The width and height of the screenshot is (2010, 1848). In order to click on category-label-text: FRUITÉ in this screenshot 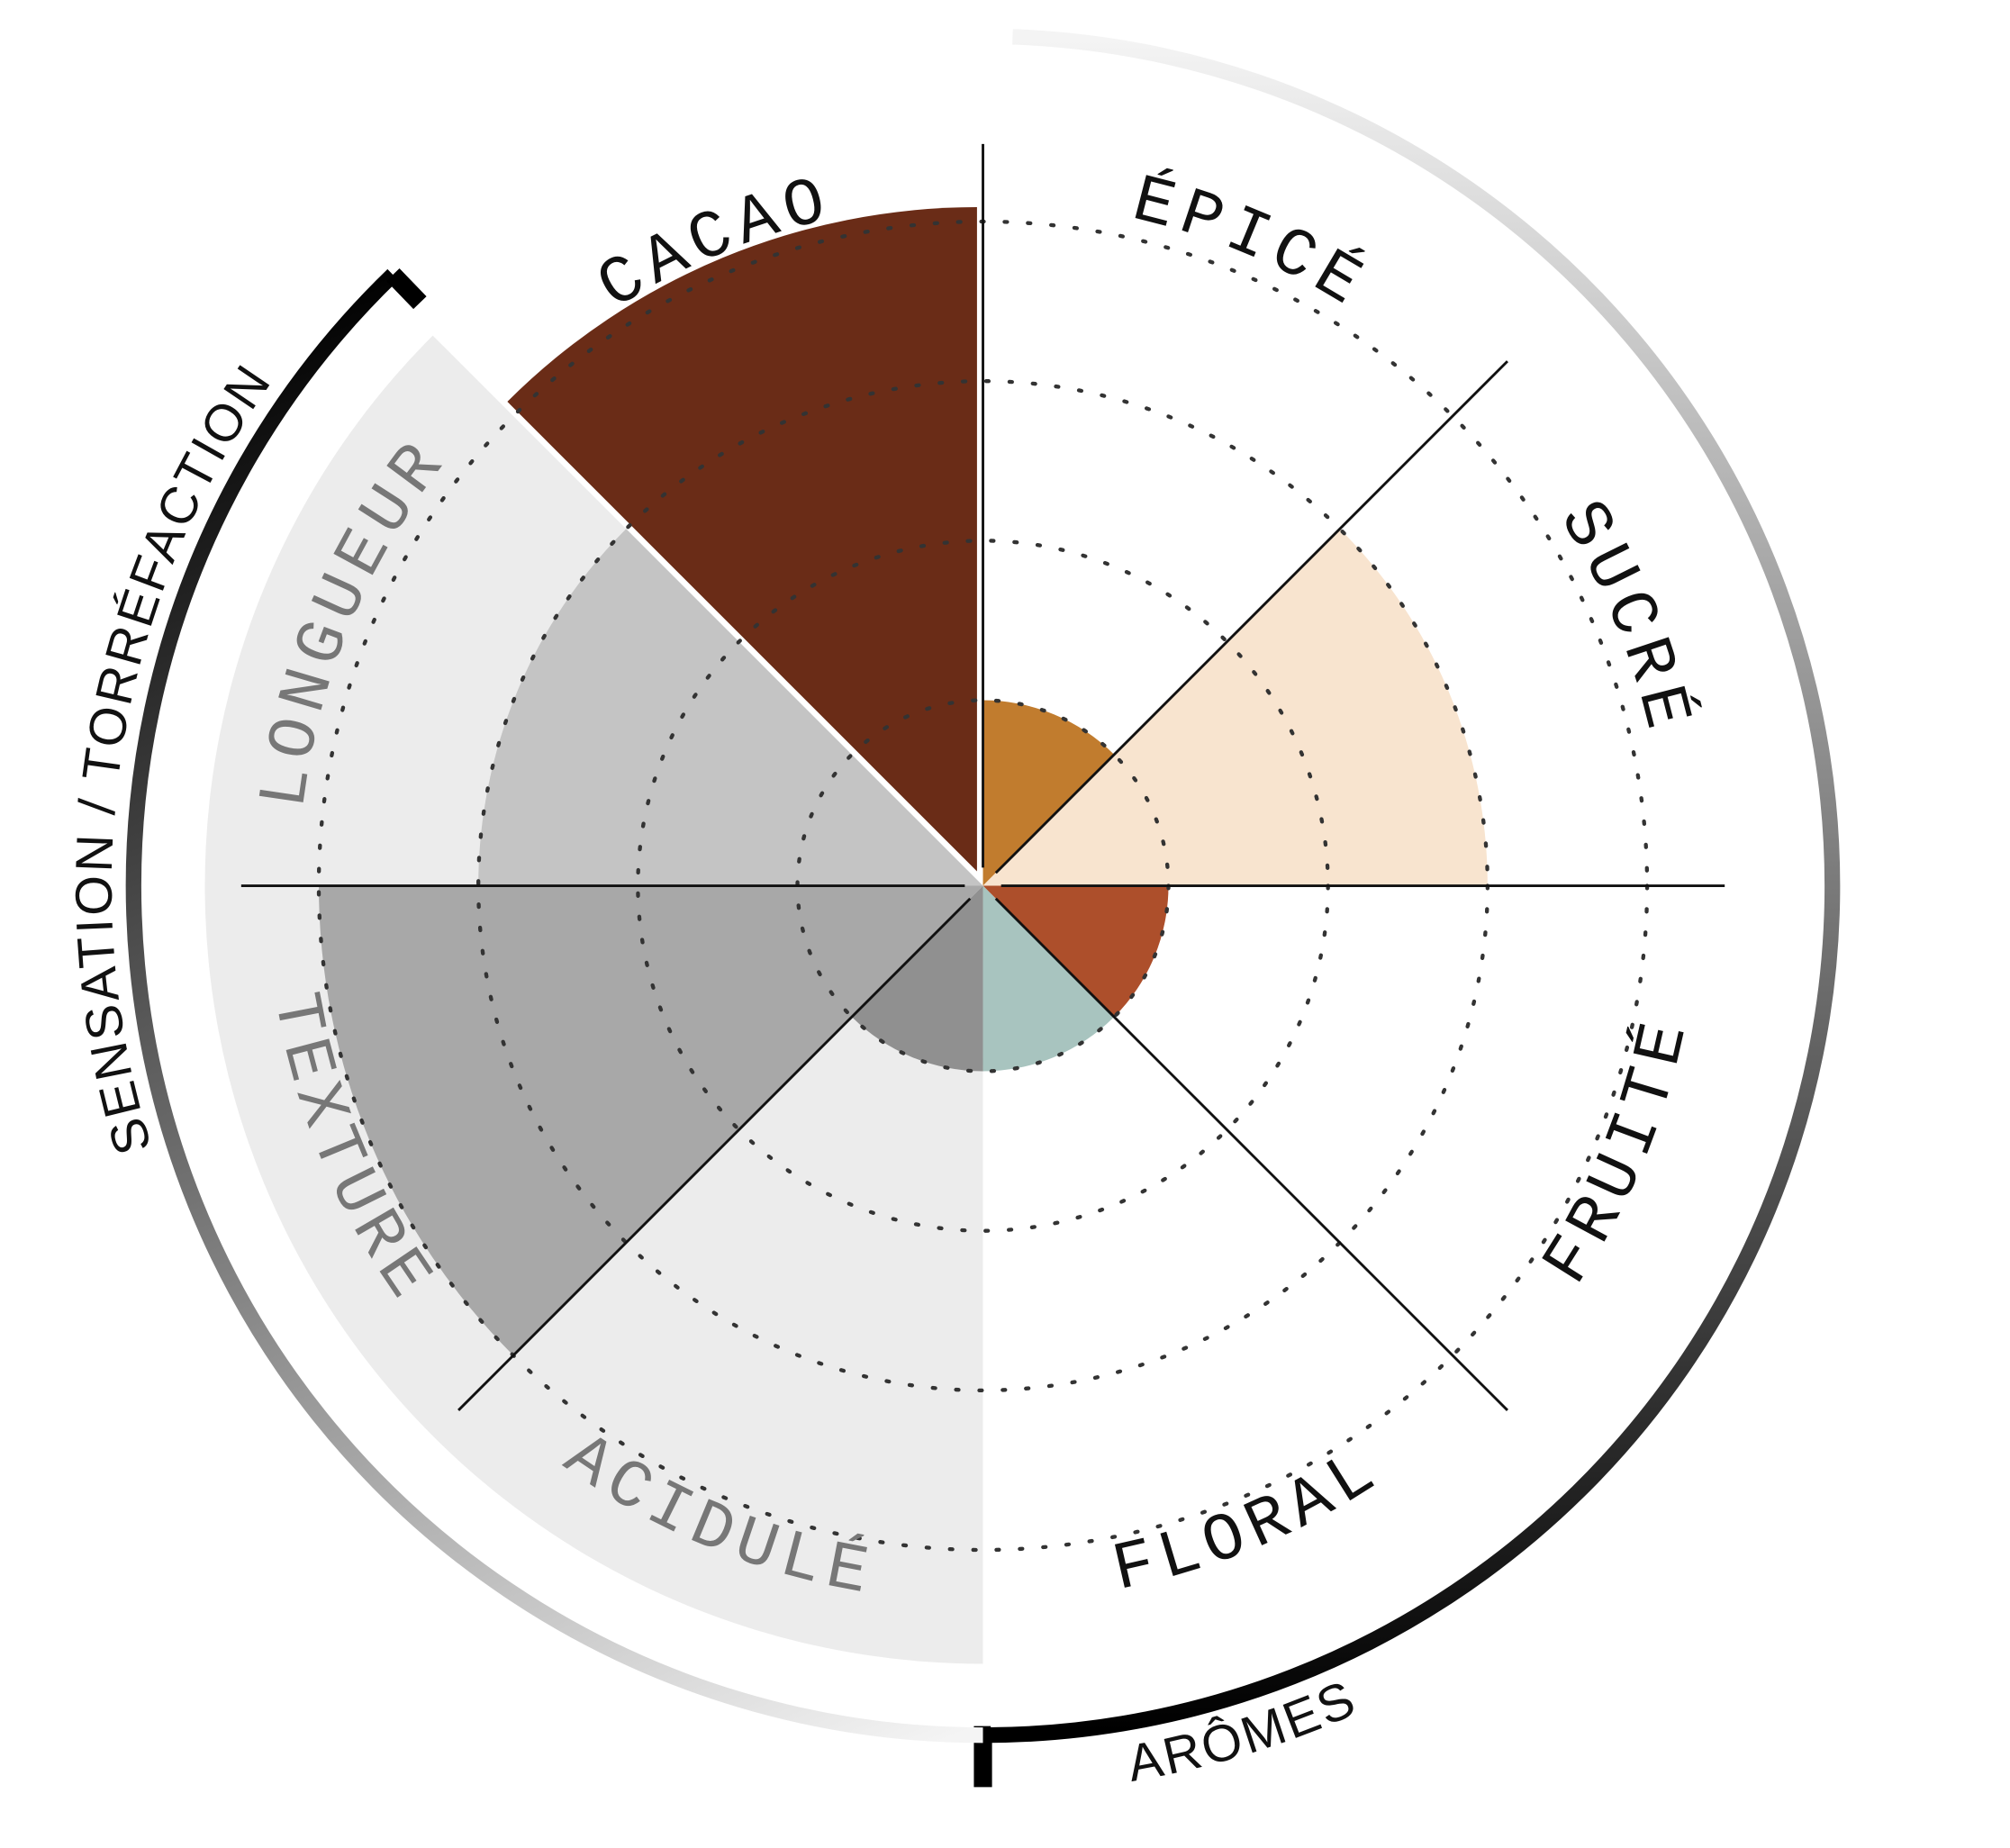, I will do `click(1614, 1153)`.